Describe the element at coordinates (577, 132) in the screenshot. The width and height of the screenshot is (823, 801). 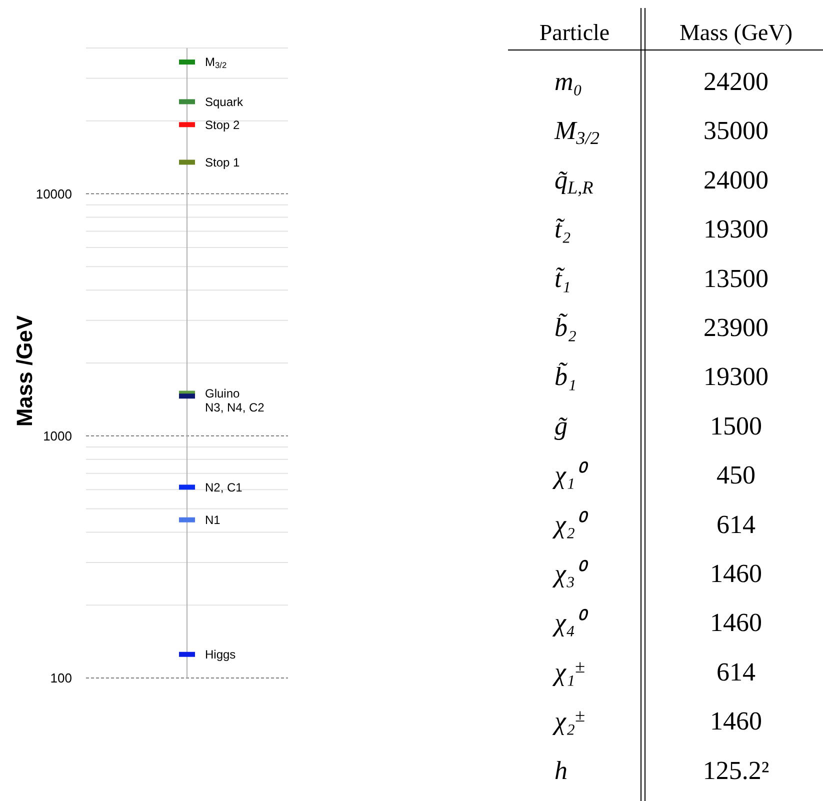
I see `text: M$_{3/2}$` at that location.